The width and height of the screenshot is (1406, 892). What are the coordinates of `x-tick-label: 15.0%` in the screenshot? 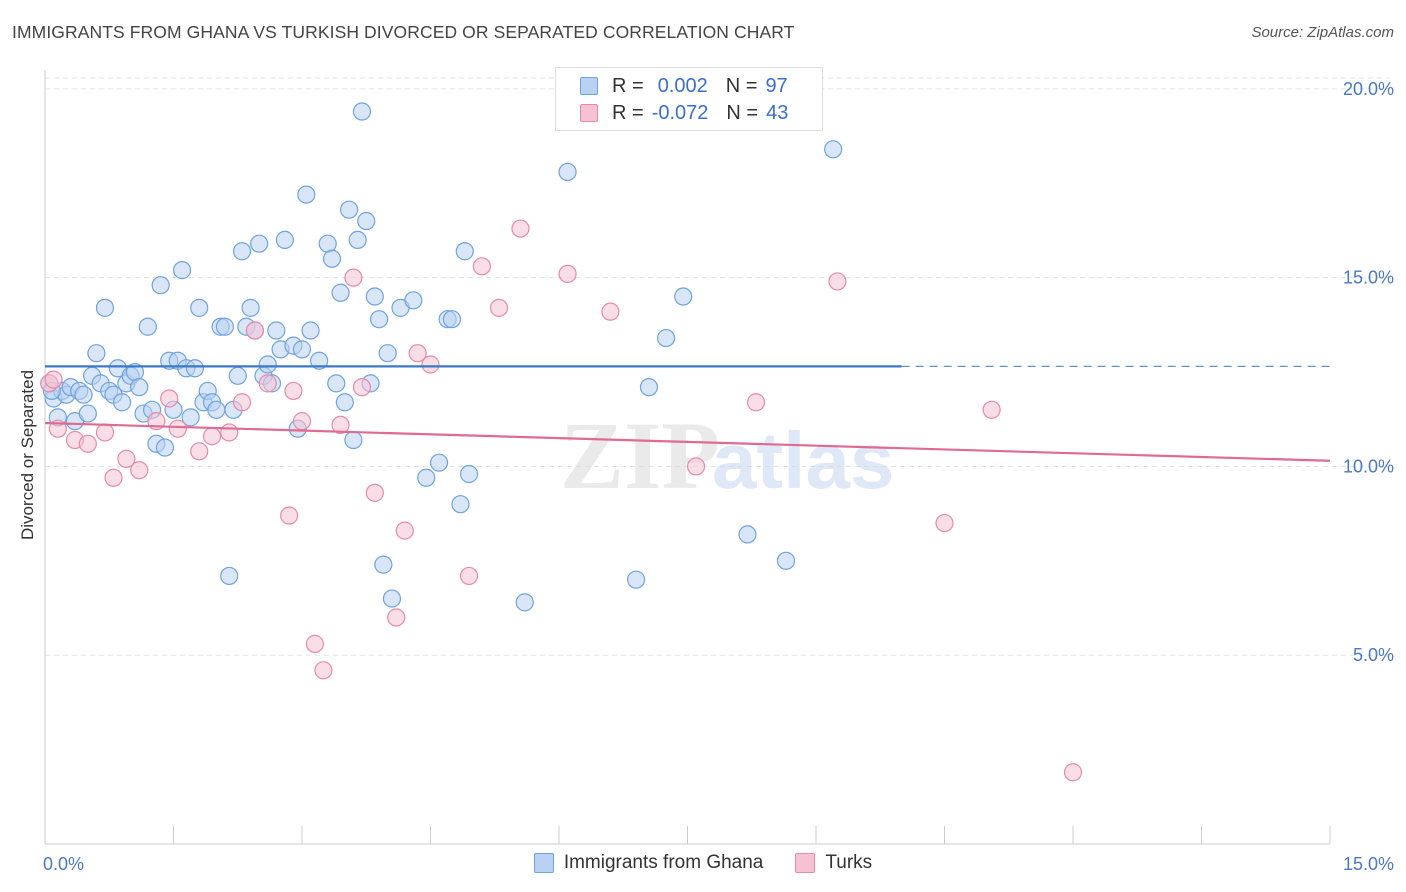 It's located at (1368, 864).